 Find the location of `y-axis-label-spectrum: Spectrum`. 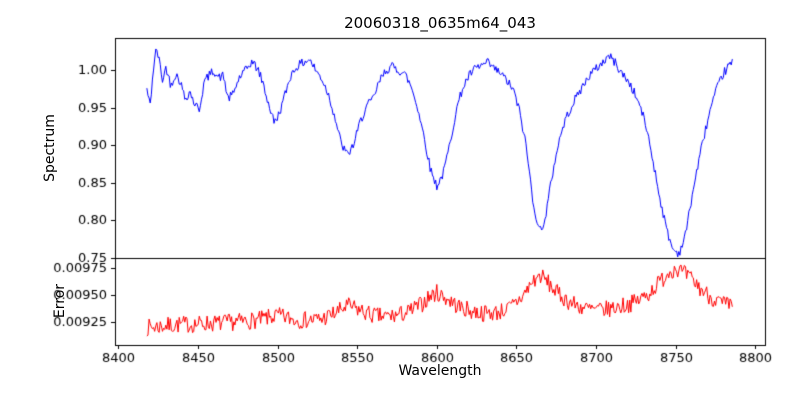

y-axis-label-spectrum: Spectrum is located at coordinates (50, 148).